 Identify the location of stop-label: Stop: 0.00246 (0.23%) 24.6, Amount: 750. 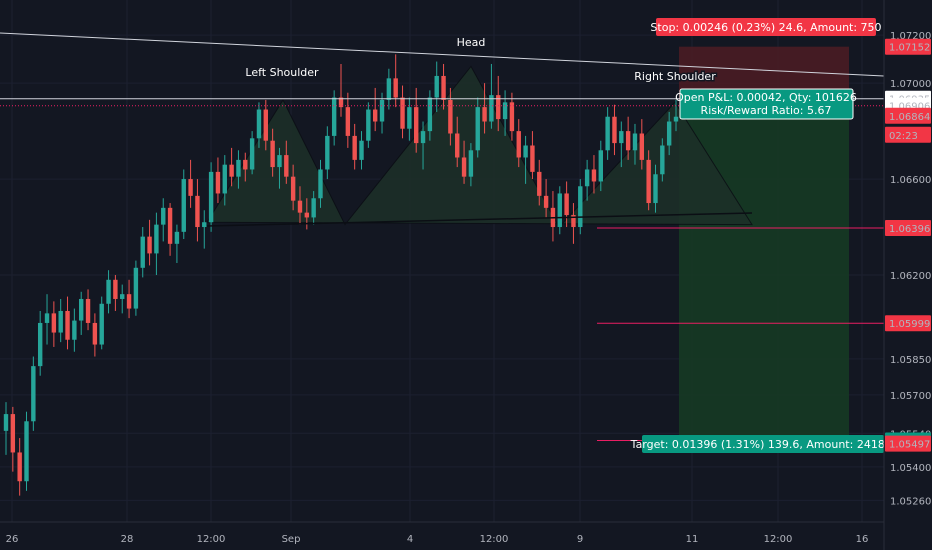
(765, 27).